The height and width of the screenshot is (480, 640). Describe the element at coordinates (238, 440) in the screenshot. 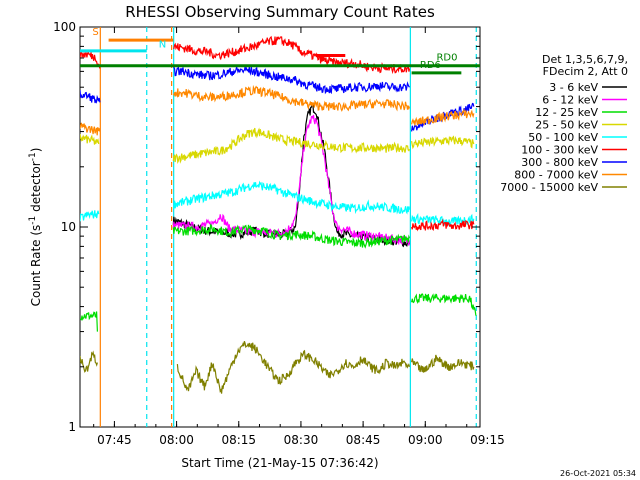

I see `x-tick-label-2: 08:15` at that location.